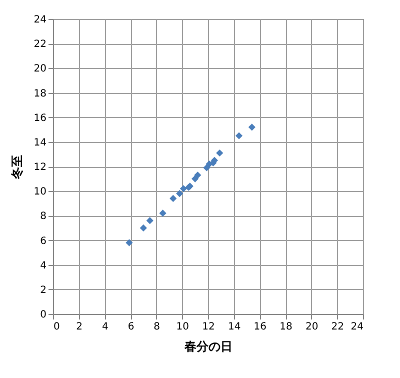 The height and width of the screenshot is (378, 400). Describe the element at coordinates (40, 192) in the screenshot. I see `y-tick-label: 10` at that location.